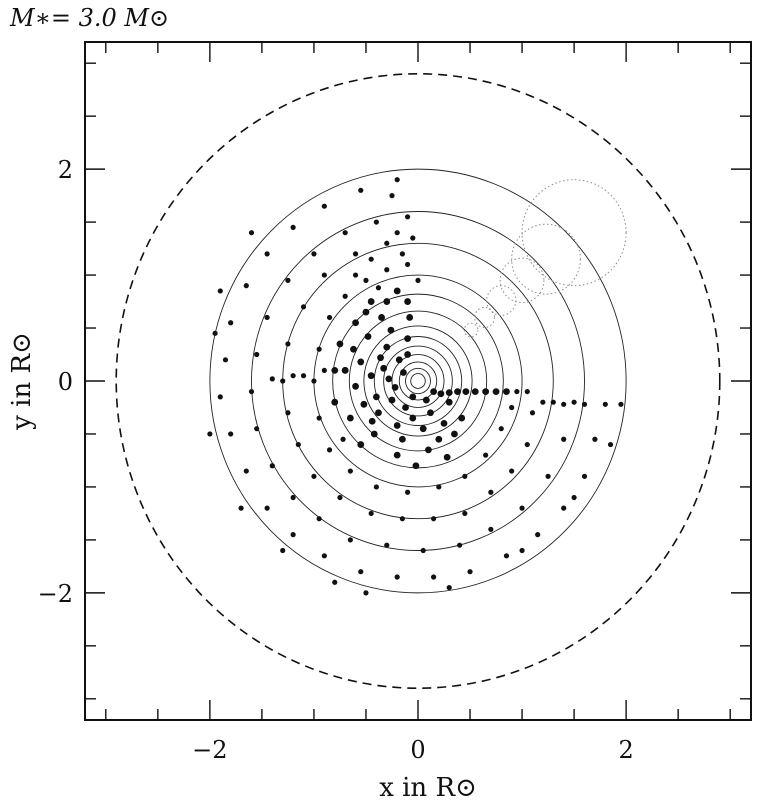 The width and height of the screenshot is (771, 802). Describe the element at coordinates (209, 750) in the screenshot. I see `x-tick-label: −2` at that location.